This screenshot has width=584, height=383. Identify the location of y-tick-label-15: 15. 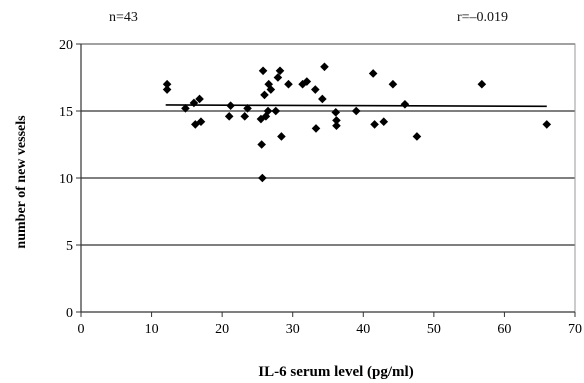
(66, 112).